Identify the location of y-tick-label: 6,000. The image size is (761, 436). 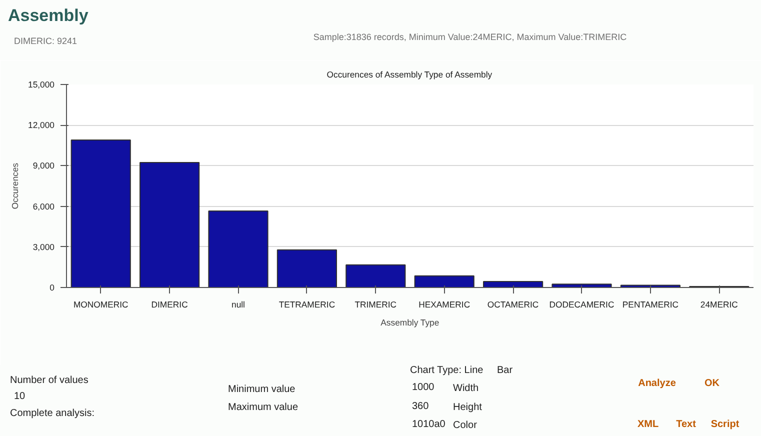
(43, 206).